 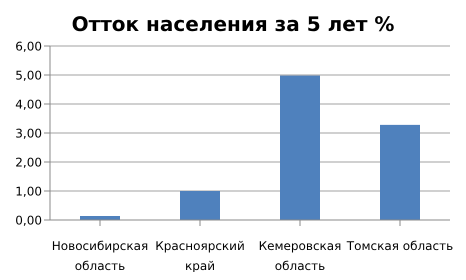 I want to click on x-tick-label: Новосибирская область, so click(x=100, y=256).